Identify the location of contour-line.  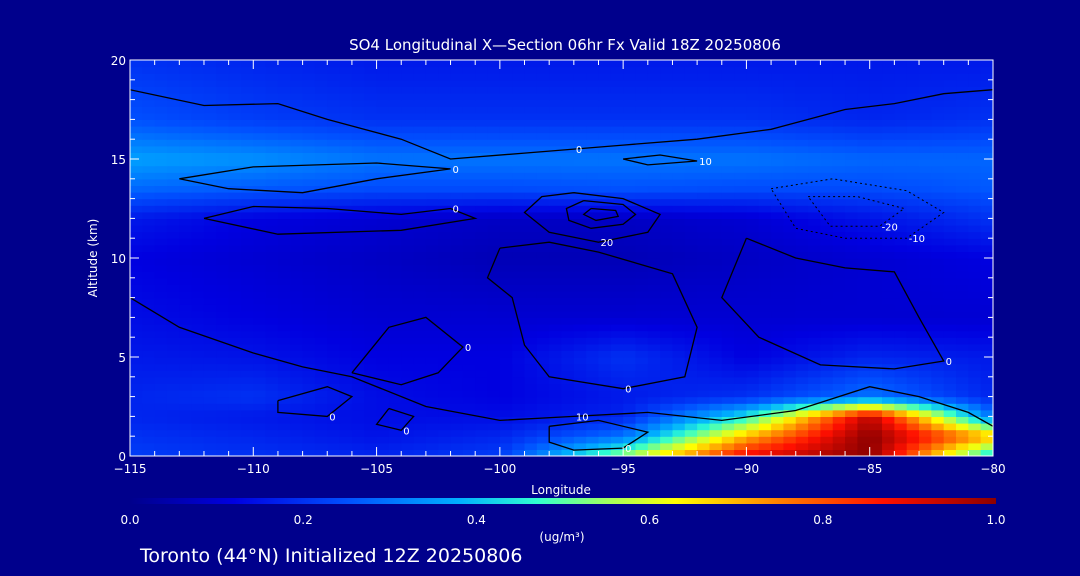
(407, 351).